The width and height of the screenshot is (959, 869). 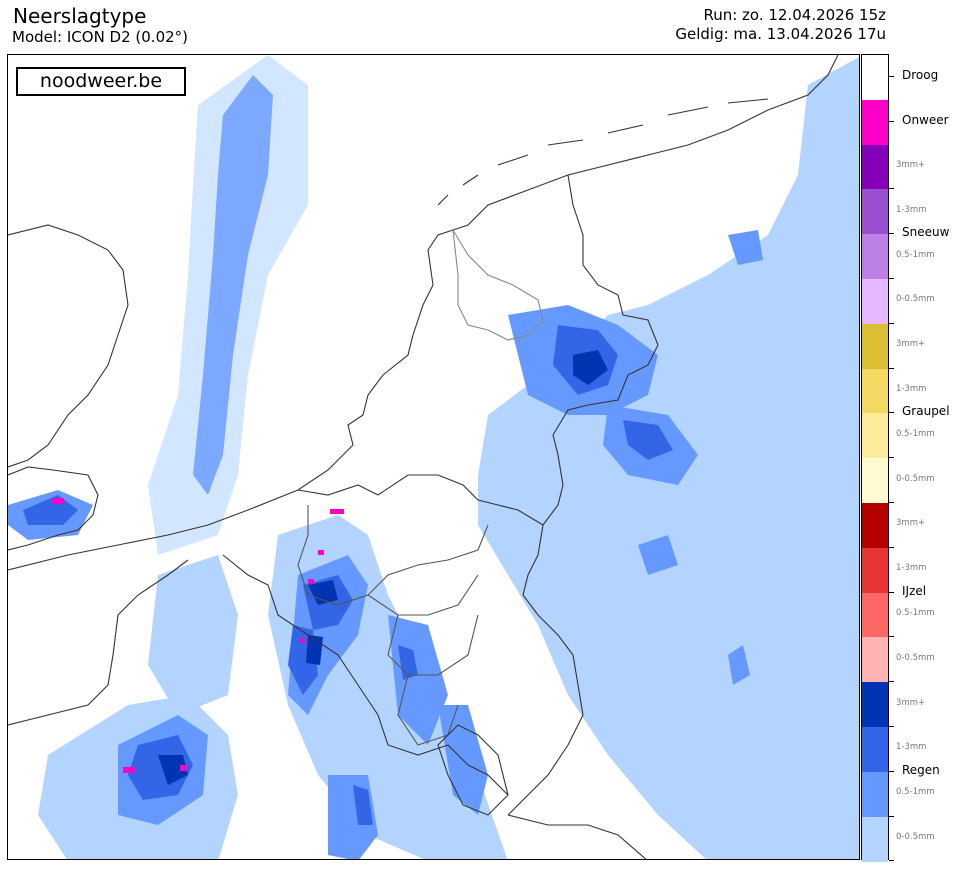 What do you see at coordinates (68, 346) in the screenshot?
I see `england-coastline` at bounding box center [68, 346].